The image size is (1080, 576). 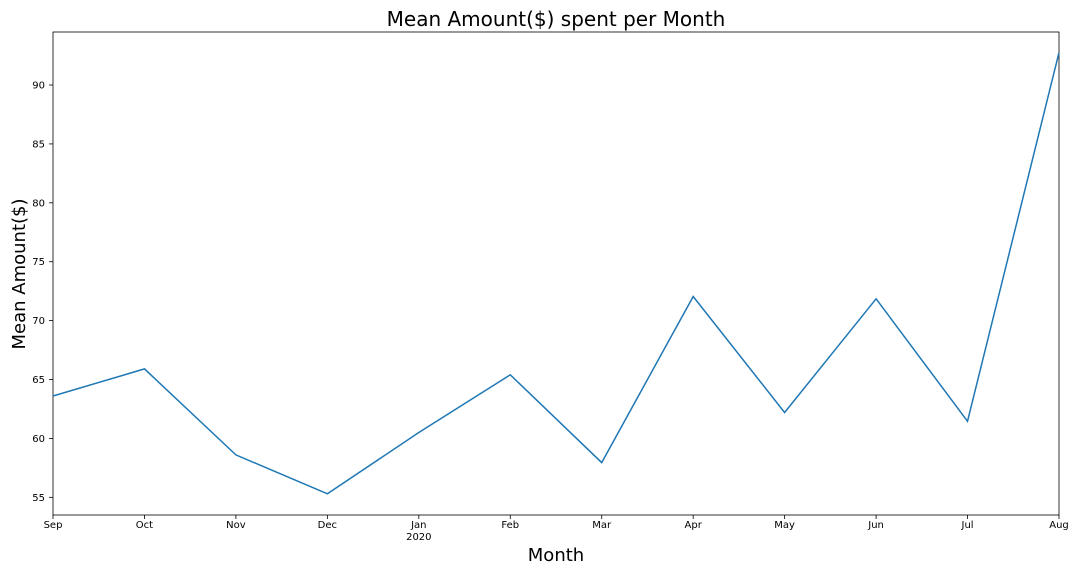 What do you see at coordinates (38, 144) in the screenshot?
I see `y-tick-label: 85` at bounding box center [38, 144].